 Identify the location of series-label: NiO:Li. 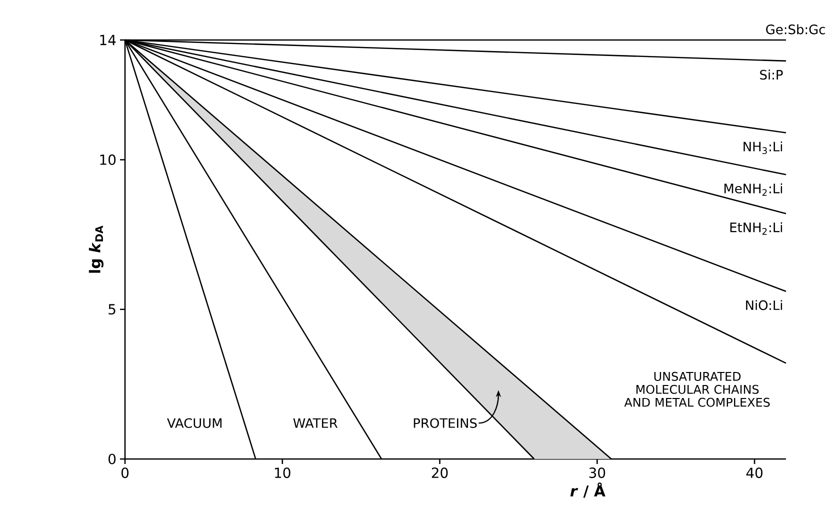
(764, 305).